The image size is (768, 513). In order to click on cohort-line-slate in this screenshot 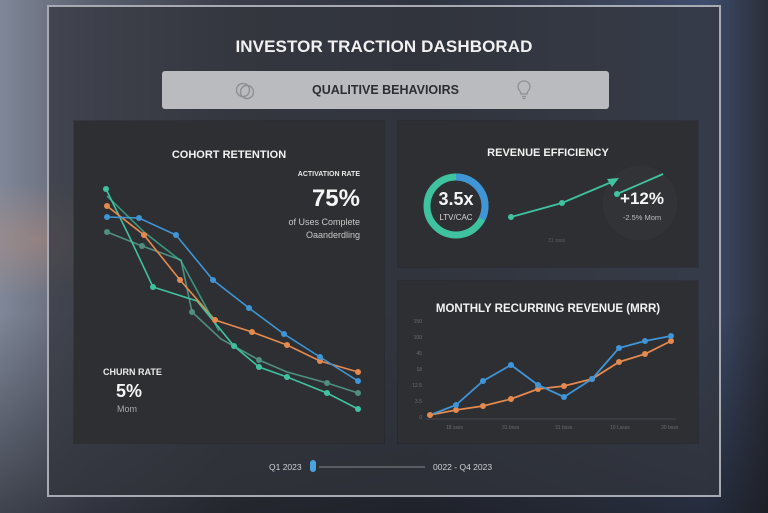, I will do `click(232, 312)`.